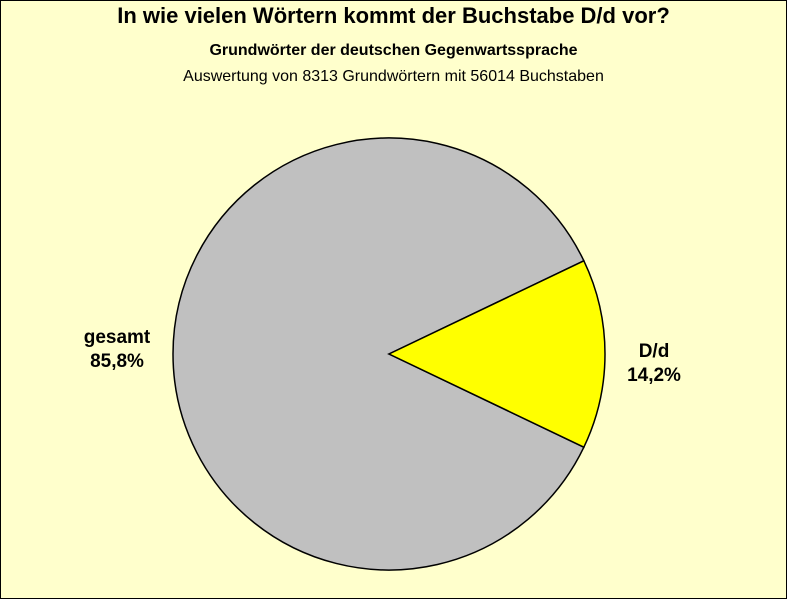  What do you see at coordinates (496, 354) in the screenshot?
I see `pie-slice-d` at bounding box center [496, 354].